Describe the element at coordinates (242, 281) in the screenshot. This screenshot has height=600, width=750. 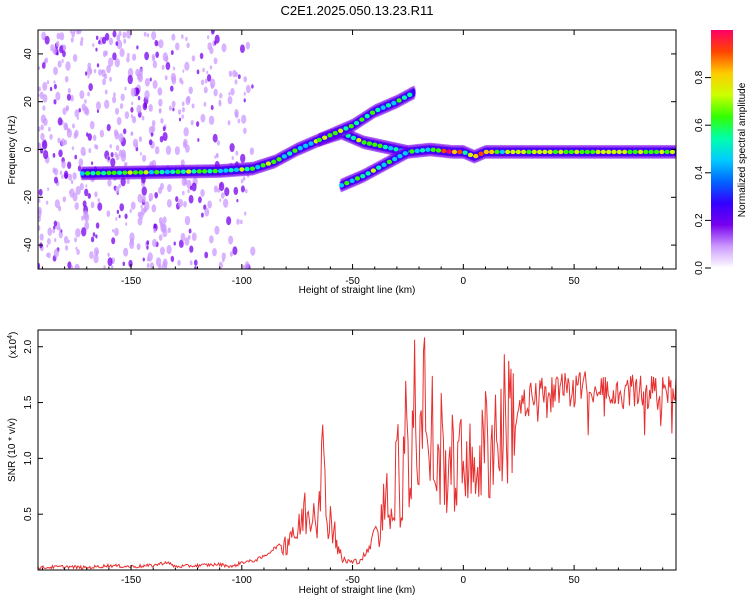
I see `x-tick-label: -100` at that location.